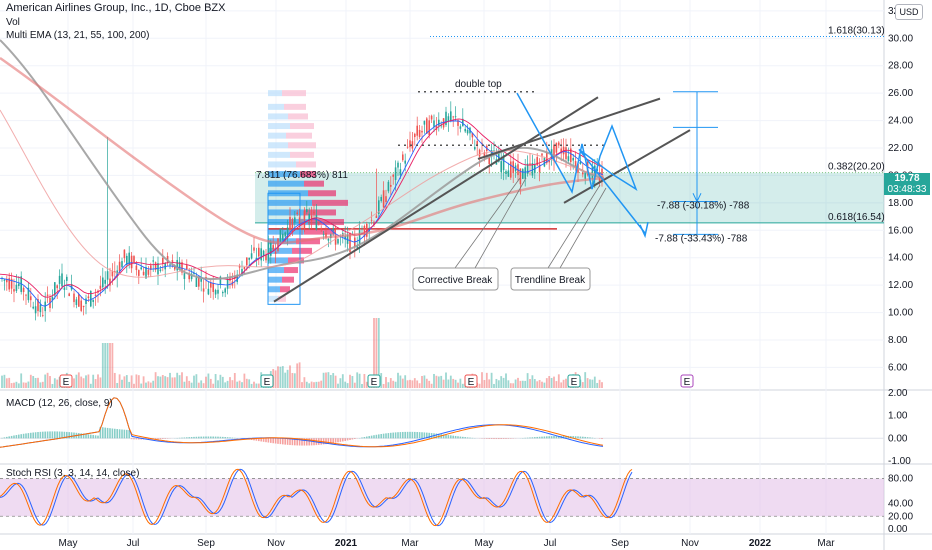  What do you see at coordinates (899, 461) in the screenshot?
I see `macd-tick-label: -1.00` at bounding box center [899, 461].